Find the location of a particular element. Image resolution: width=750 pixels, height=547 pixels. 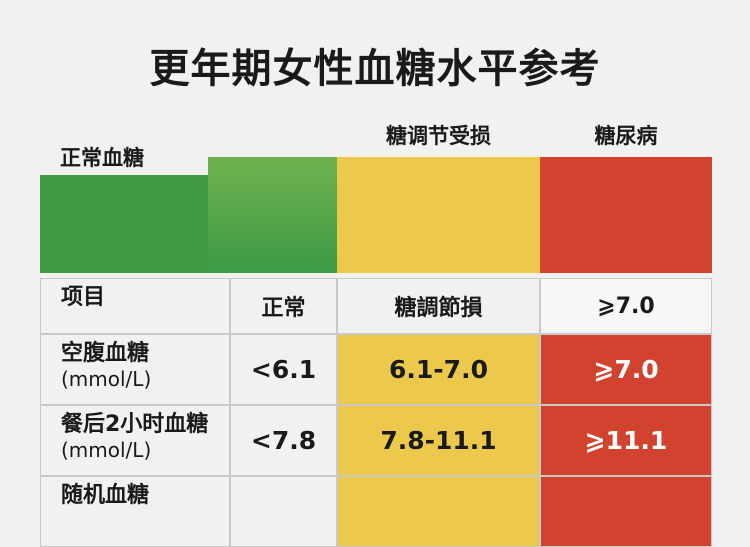

value-cell: ⩾7.0 is located at coordinates (626, 369).